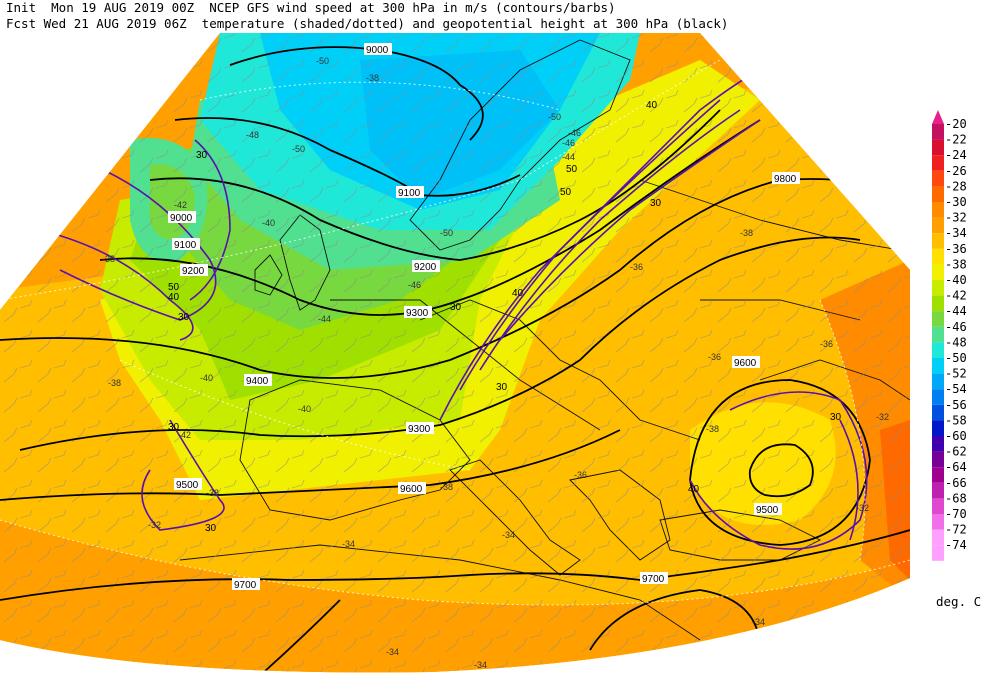  I want to click on height-label: 9300, so click(419, 429).